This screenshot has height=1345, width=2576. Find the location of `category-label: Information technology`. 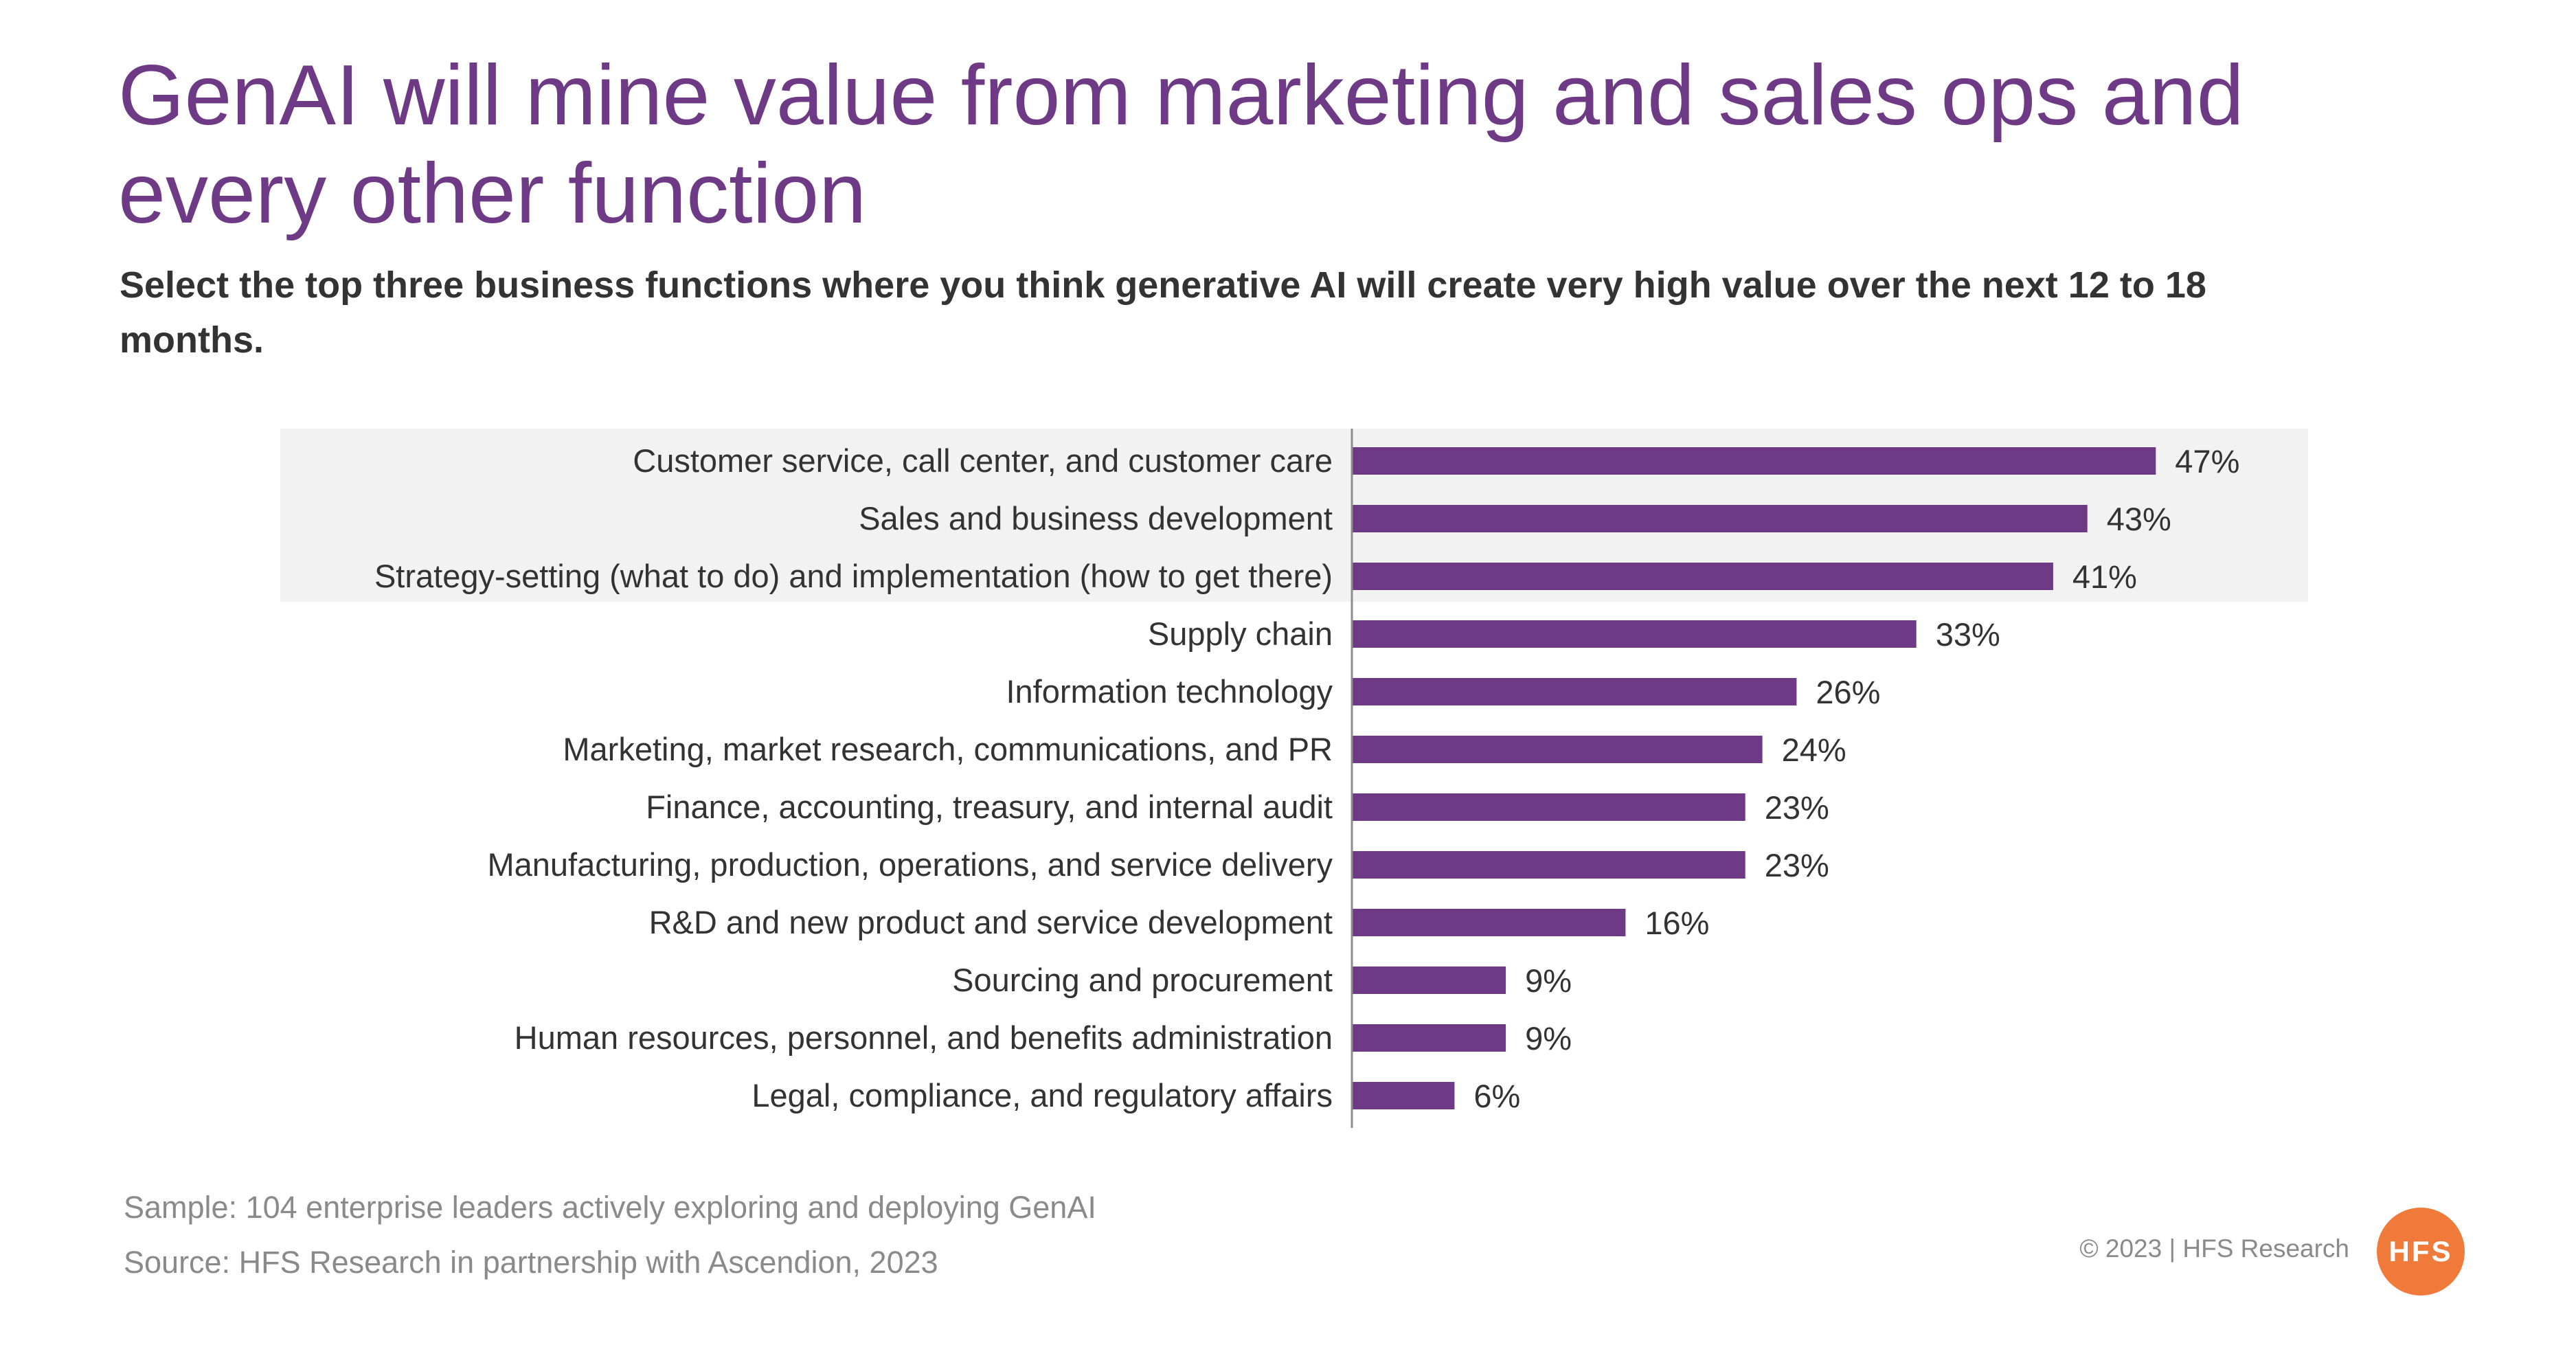

category-label: Information technology is located at coordinates (1169, 691).